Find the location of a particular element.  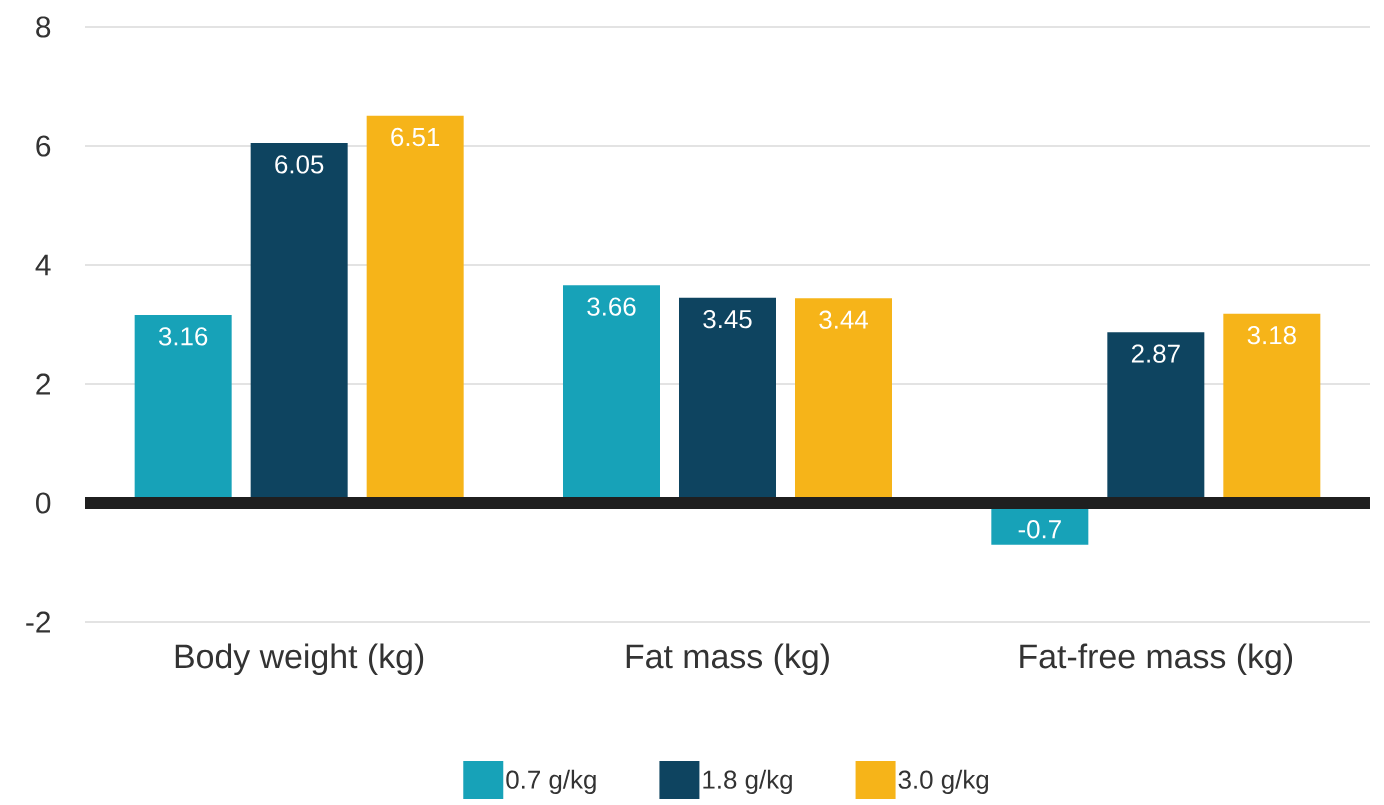

legend-label: 3.0 g/kg is located at coordinates (943, 781).